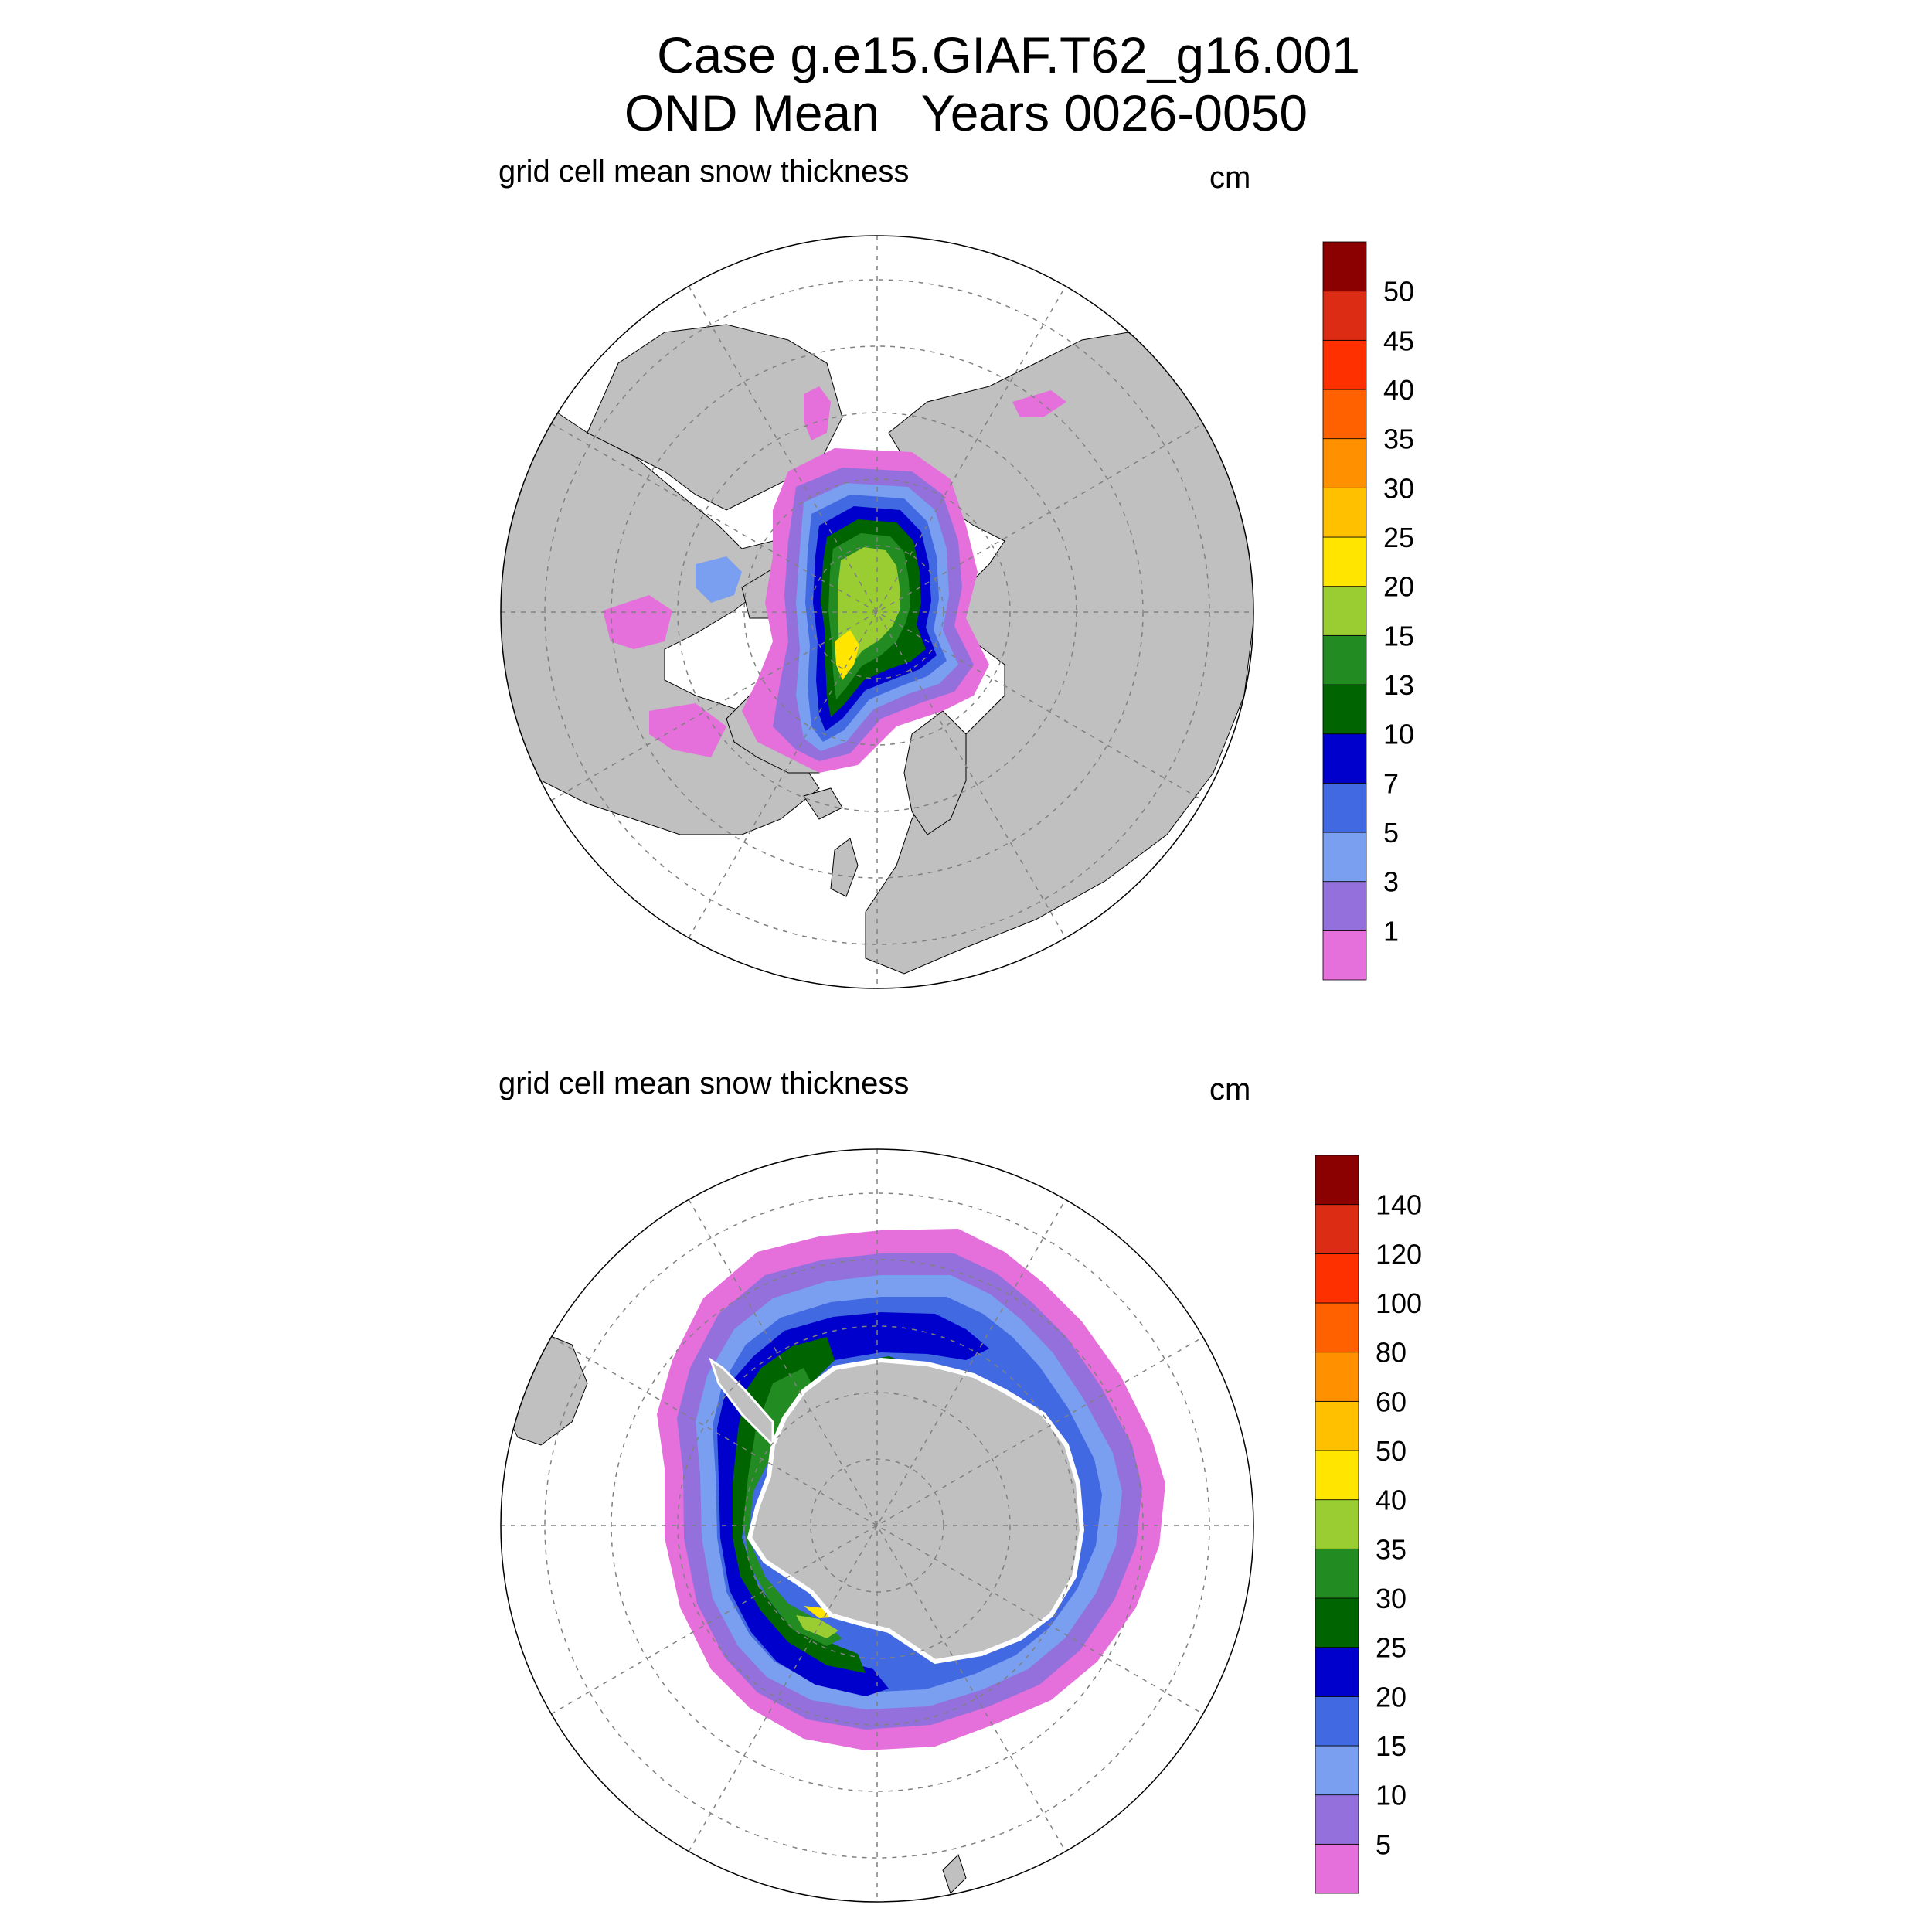 This screenshot has height=1932, width=1932. I want to click on north-colorbar-tick-label: 20, so click(1398, 587).